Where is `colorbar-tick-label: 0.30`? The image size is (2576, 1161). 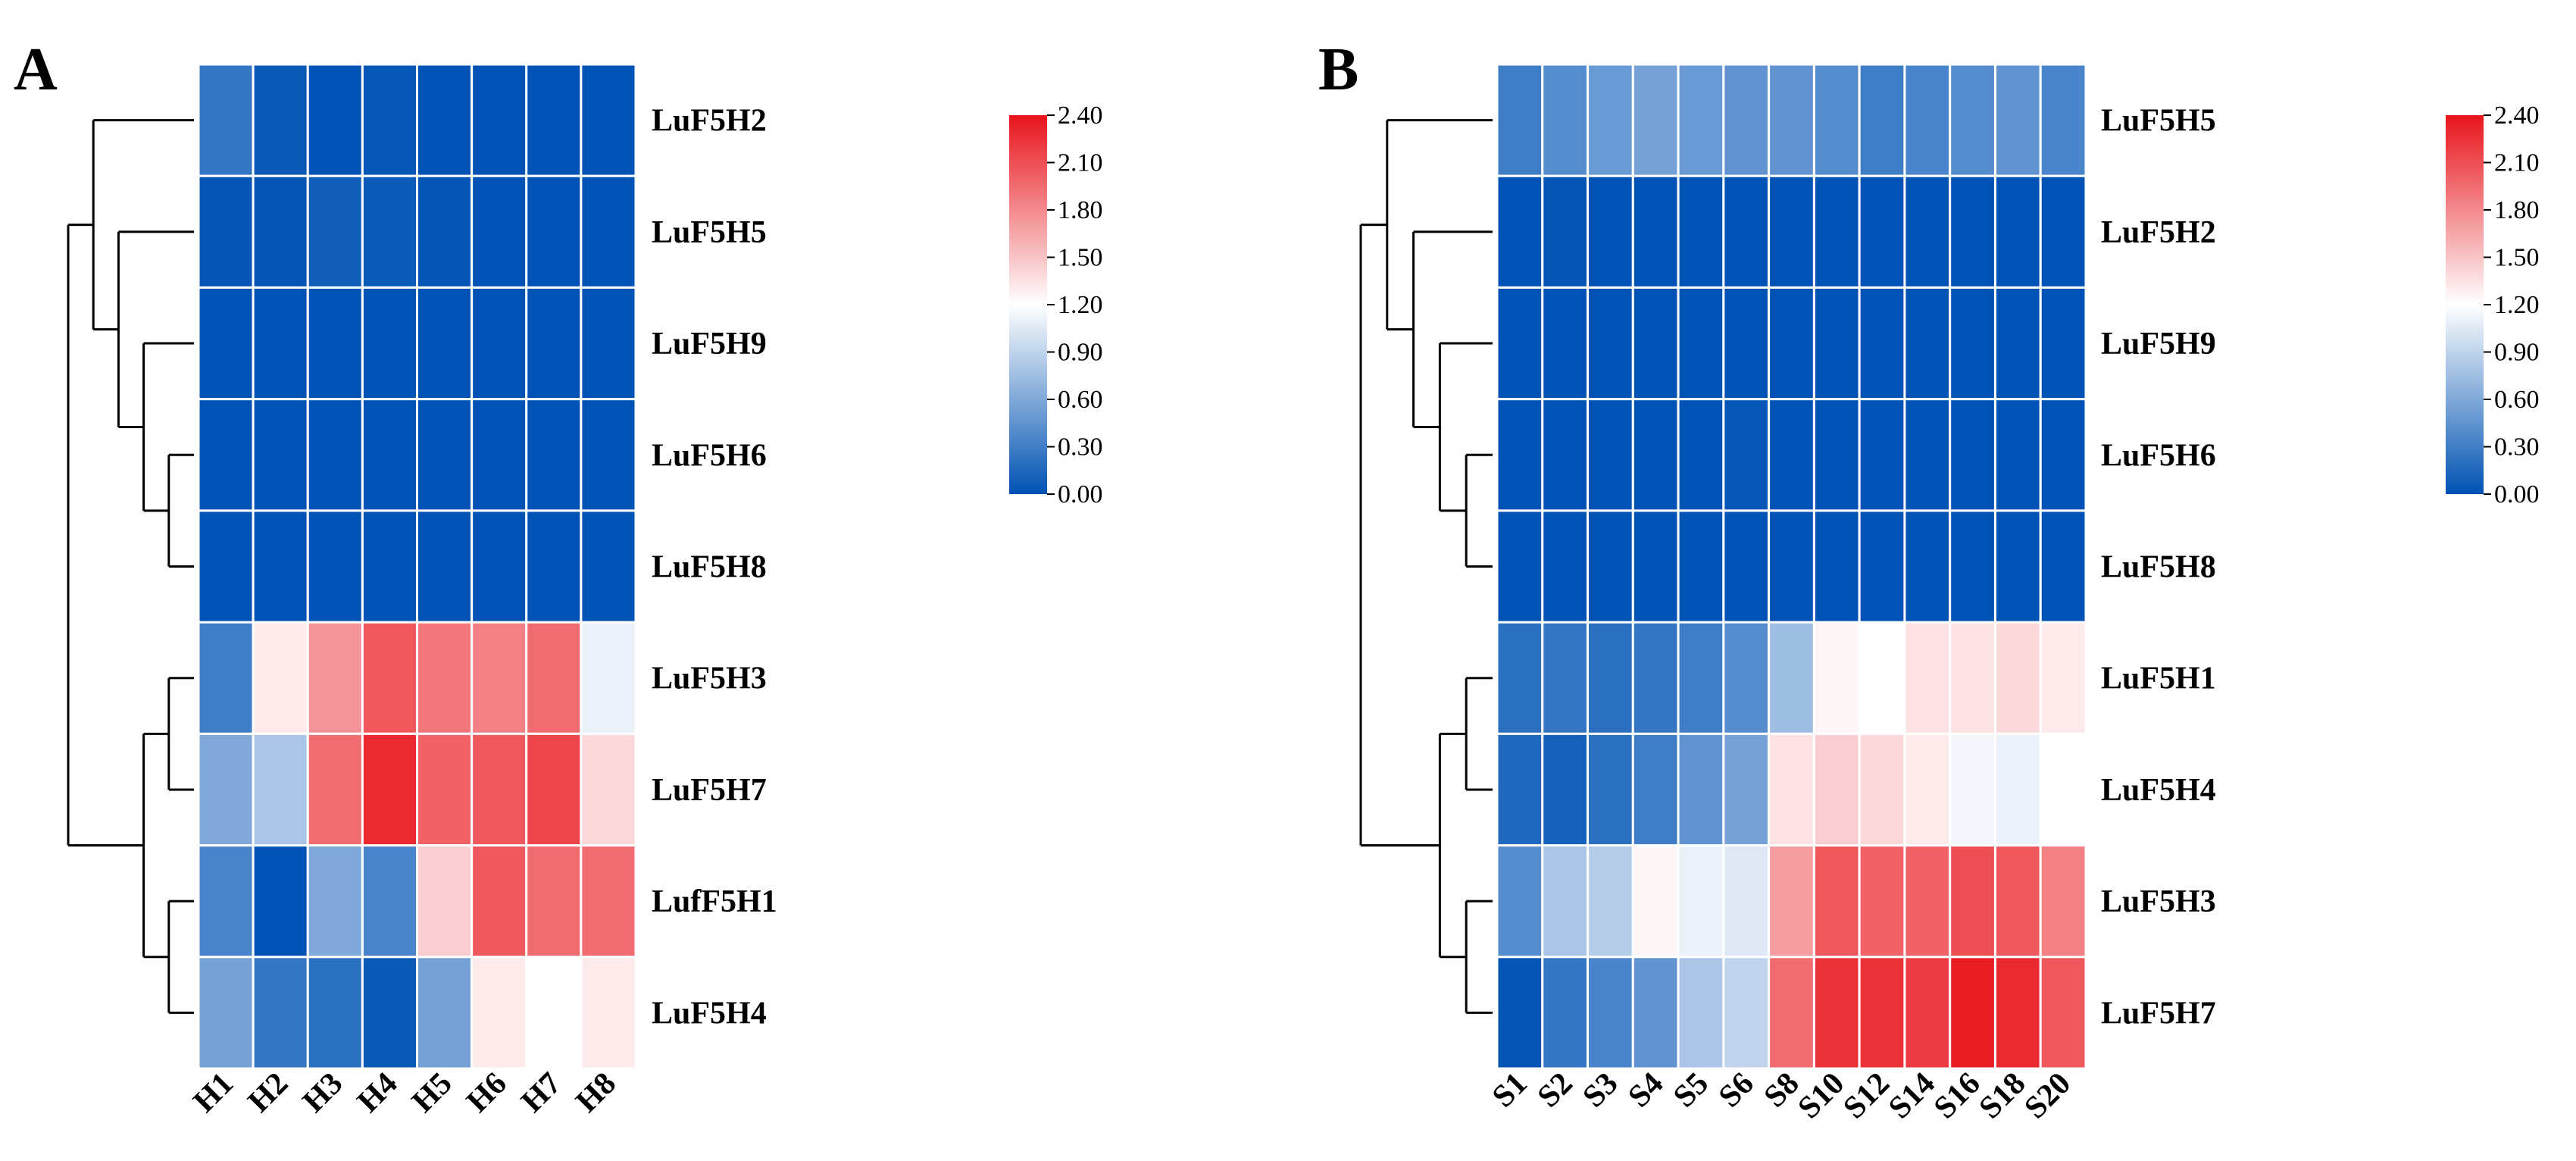
colorbar-tick-label: 0.30 is located at coordinates (2517, 448).